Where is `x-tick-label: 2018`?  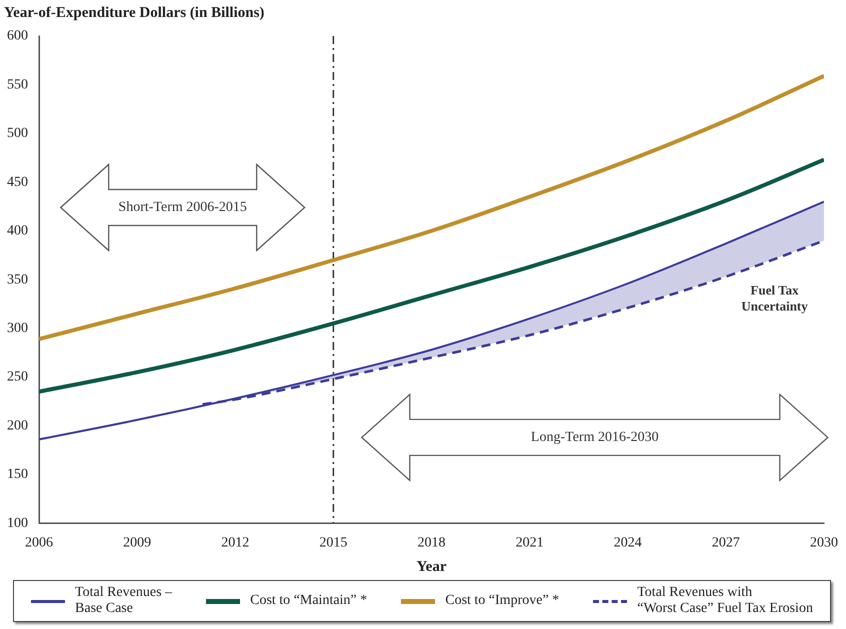 x-tick-label: 2018 is located at coordinates (432, 542).